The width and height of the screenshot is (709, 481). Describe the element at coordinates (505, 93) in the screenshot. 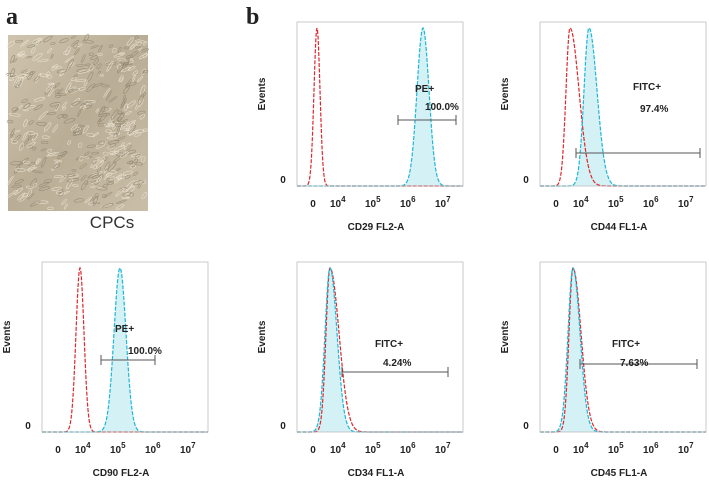

I see `y-axis-label: Events` at that location.